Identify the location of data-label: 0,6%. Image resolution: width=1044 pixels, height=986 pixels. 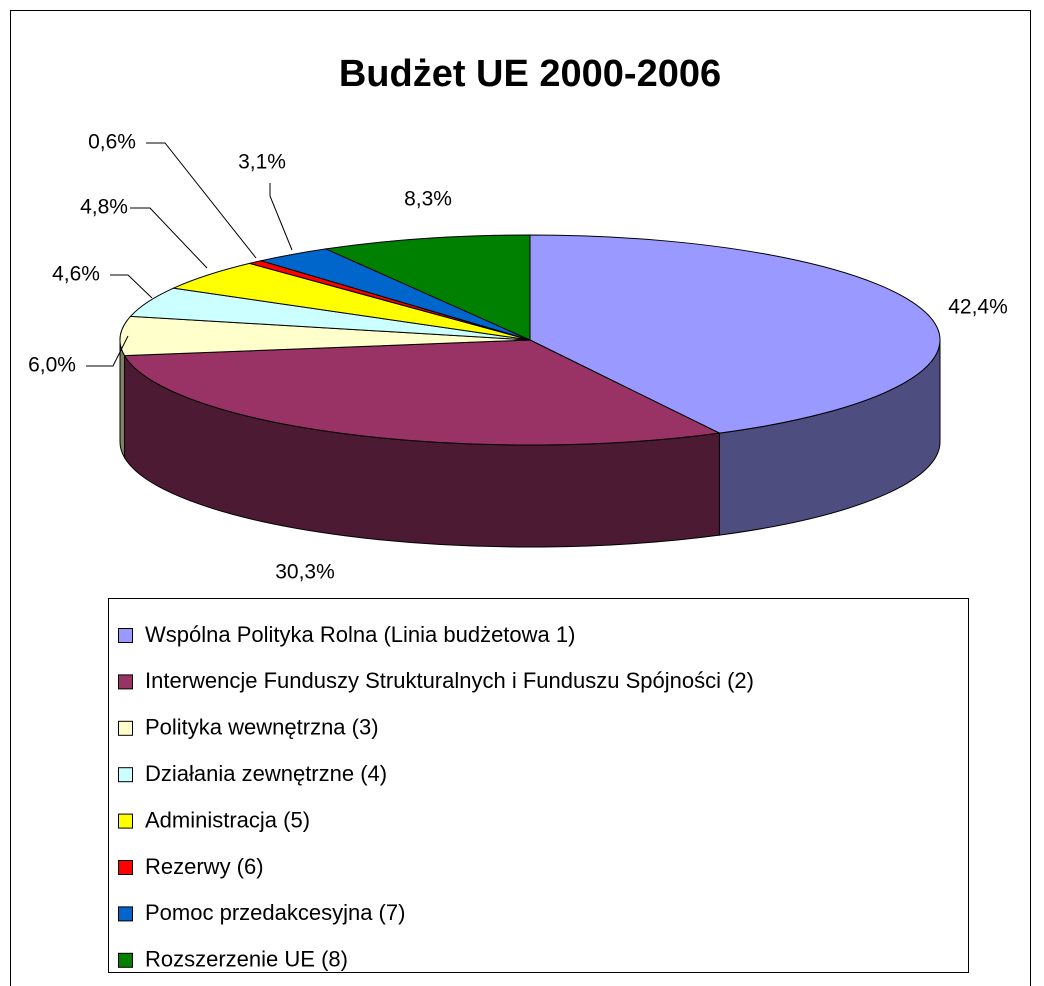
(112, 142).